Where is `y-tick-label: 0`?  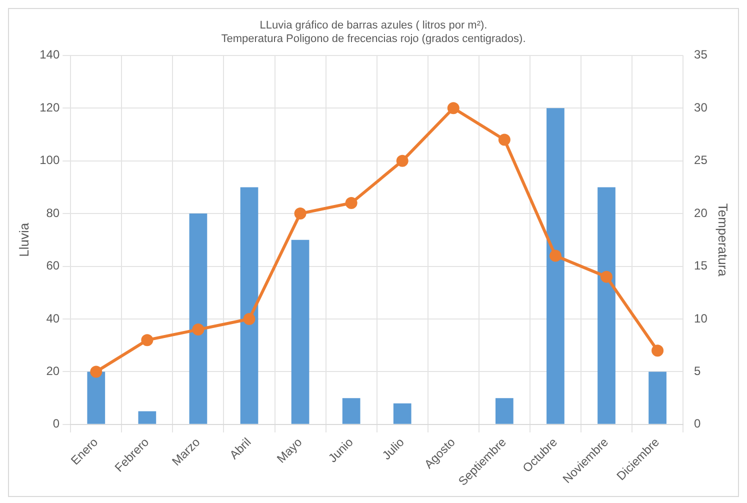
y-tick-label: 0 is located at coordinates (56, 423).